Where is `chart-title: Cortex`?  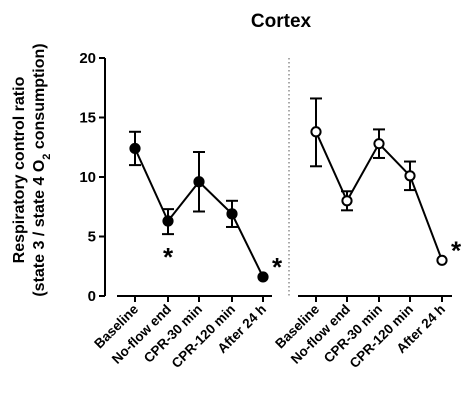
chart-title: Cortex is located at coordinates (281, 21).